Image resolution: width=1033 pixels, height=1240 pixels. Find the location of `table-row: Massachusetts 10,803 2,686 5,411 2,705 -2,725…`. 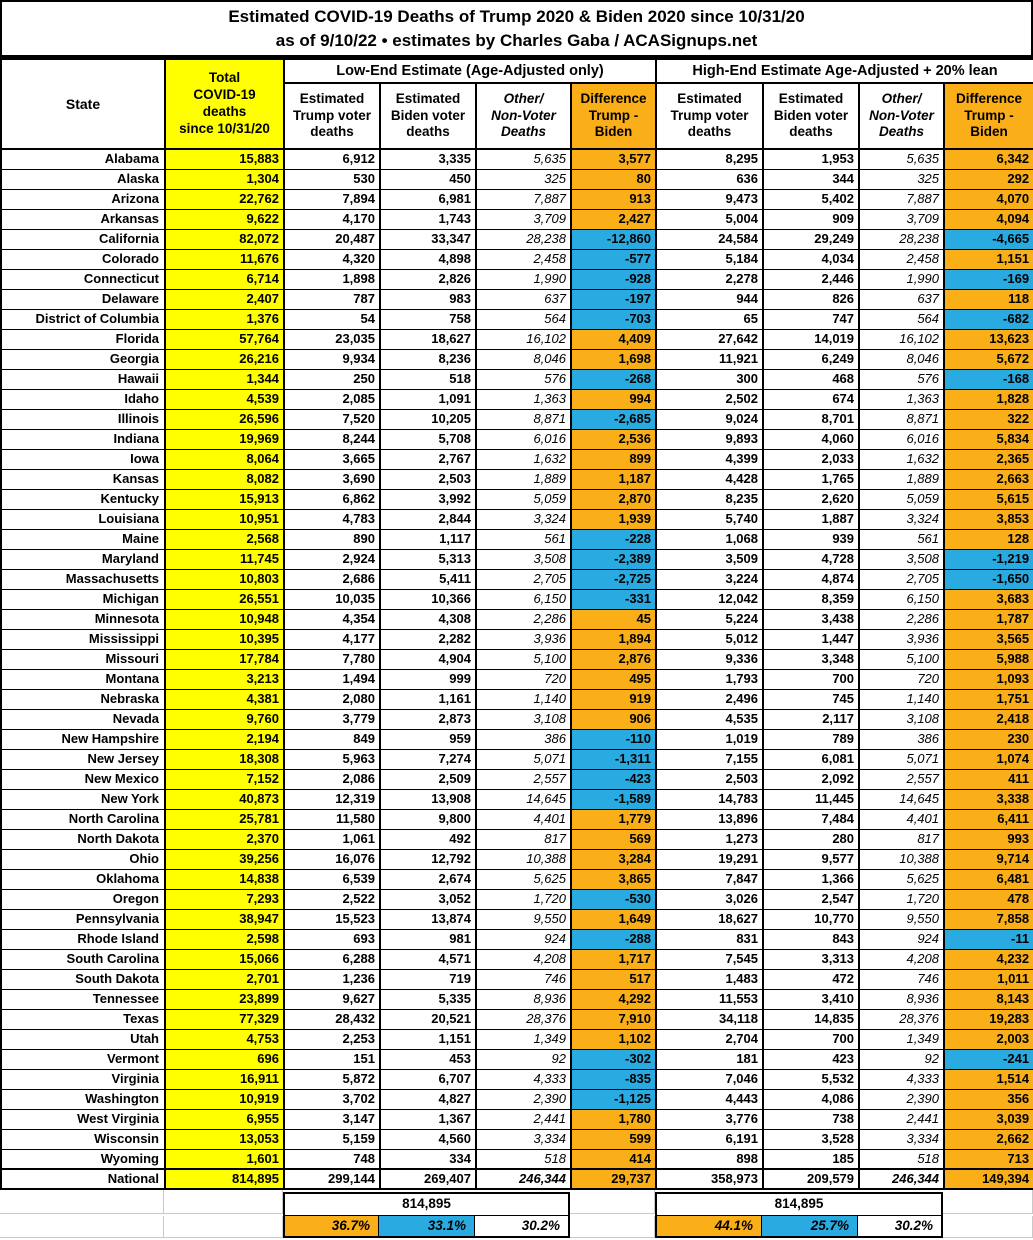

table-row: Massachusetts 10,803 2,686 5,411 2,705 -2,725… is located at coordinates (516, 579).